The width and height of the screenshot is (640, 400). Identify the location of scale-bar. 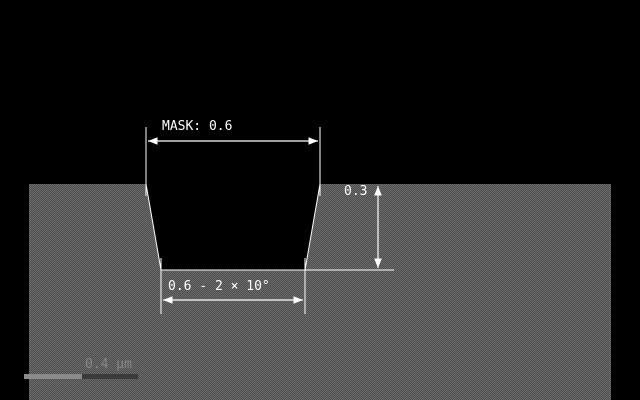
(53, 376).